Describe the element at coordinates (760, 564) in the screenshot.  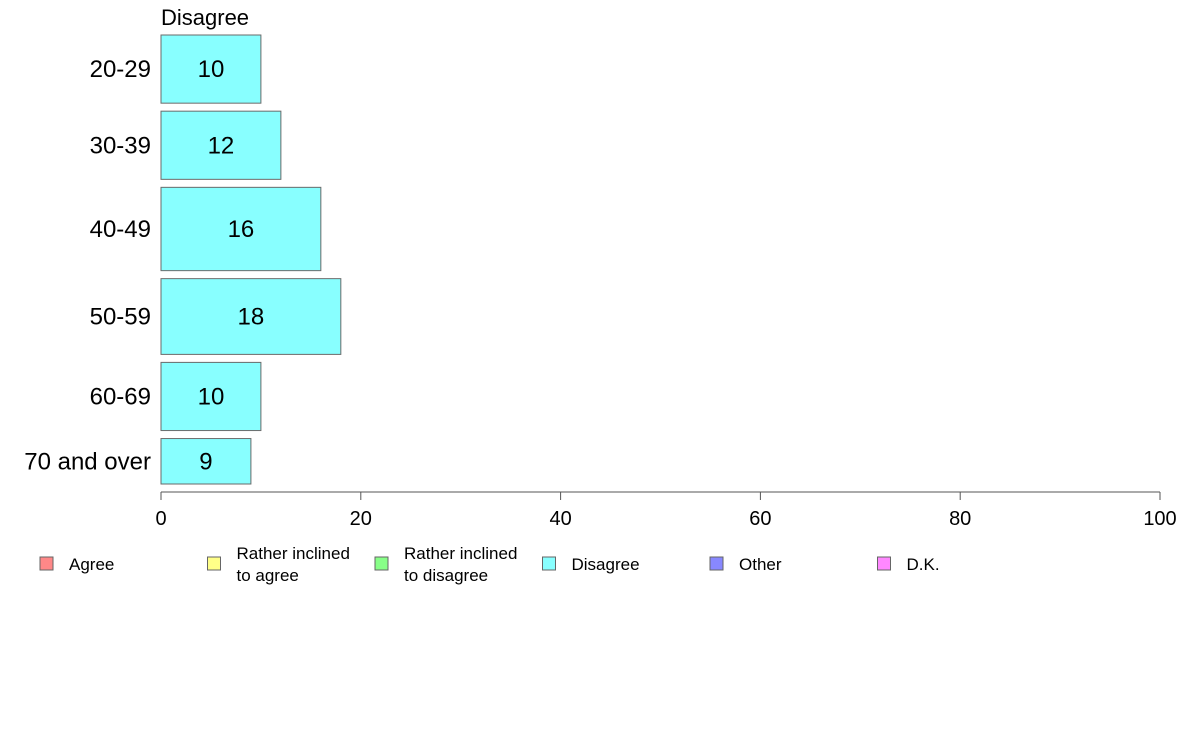
I see `legend-label: Other` at that location.